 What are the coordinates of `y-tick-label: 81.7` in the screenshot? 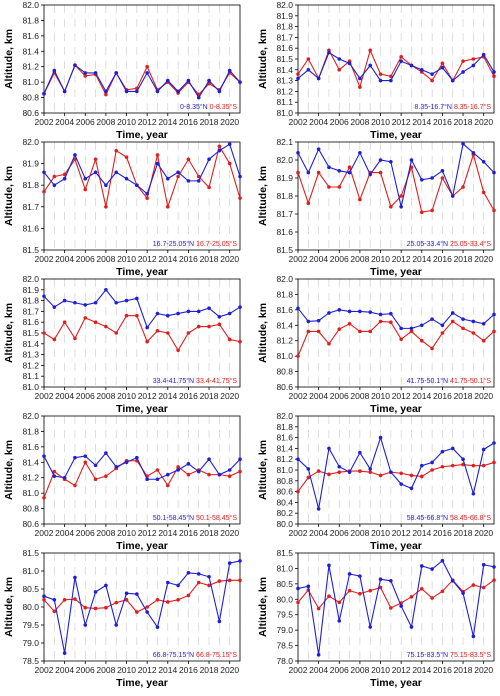 It's located at (30, 207).